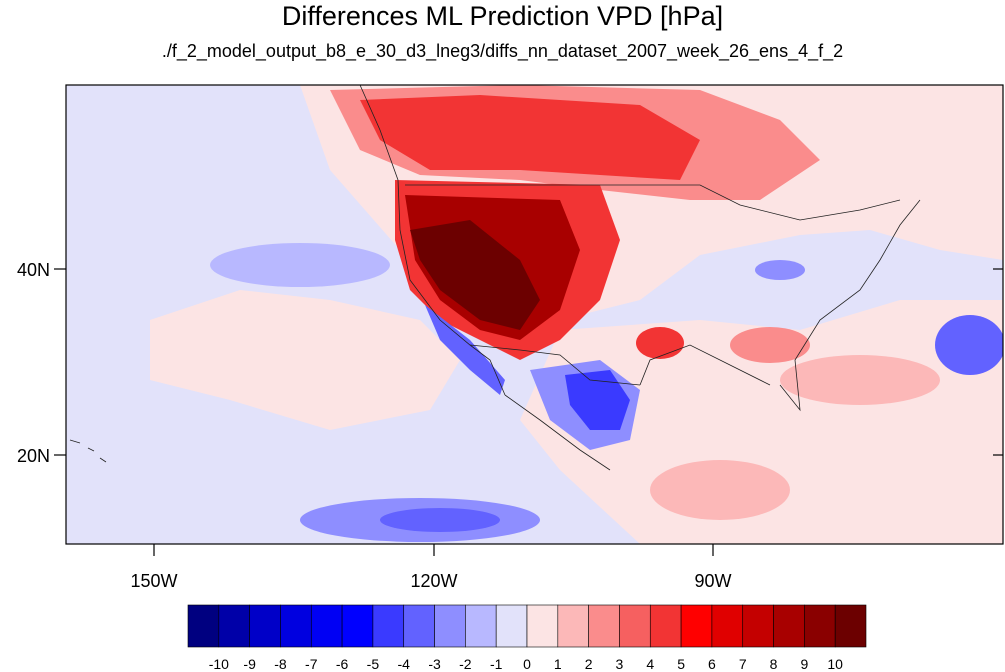 The width and height of the screenshot is (1005, 672). What do you see at coordinates (311, 664) in the screenshot?
I see `colorbar-label: -7` at bounding box center [311, 664].